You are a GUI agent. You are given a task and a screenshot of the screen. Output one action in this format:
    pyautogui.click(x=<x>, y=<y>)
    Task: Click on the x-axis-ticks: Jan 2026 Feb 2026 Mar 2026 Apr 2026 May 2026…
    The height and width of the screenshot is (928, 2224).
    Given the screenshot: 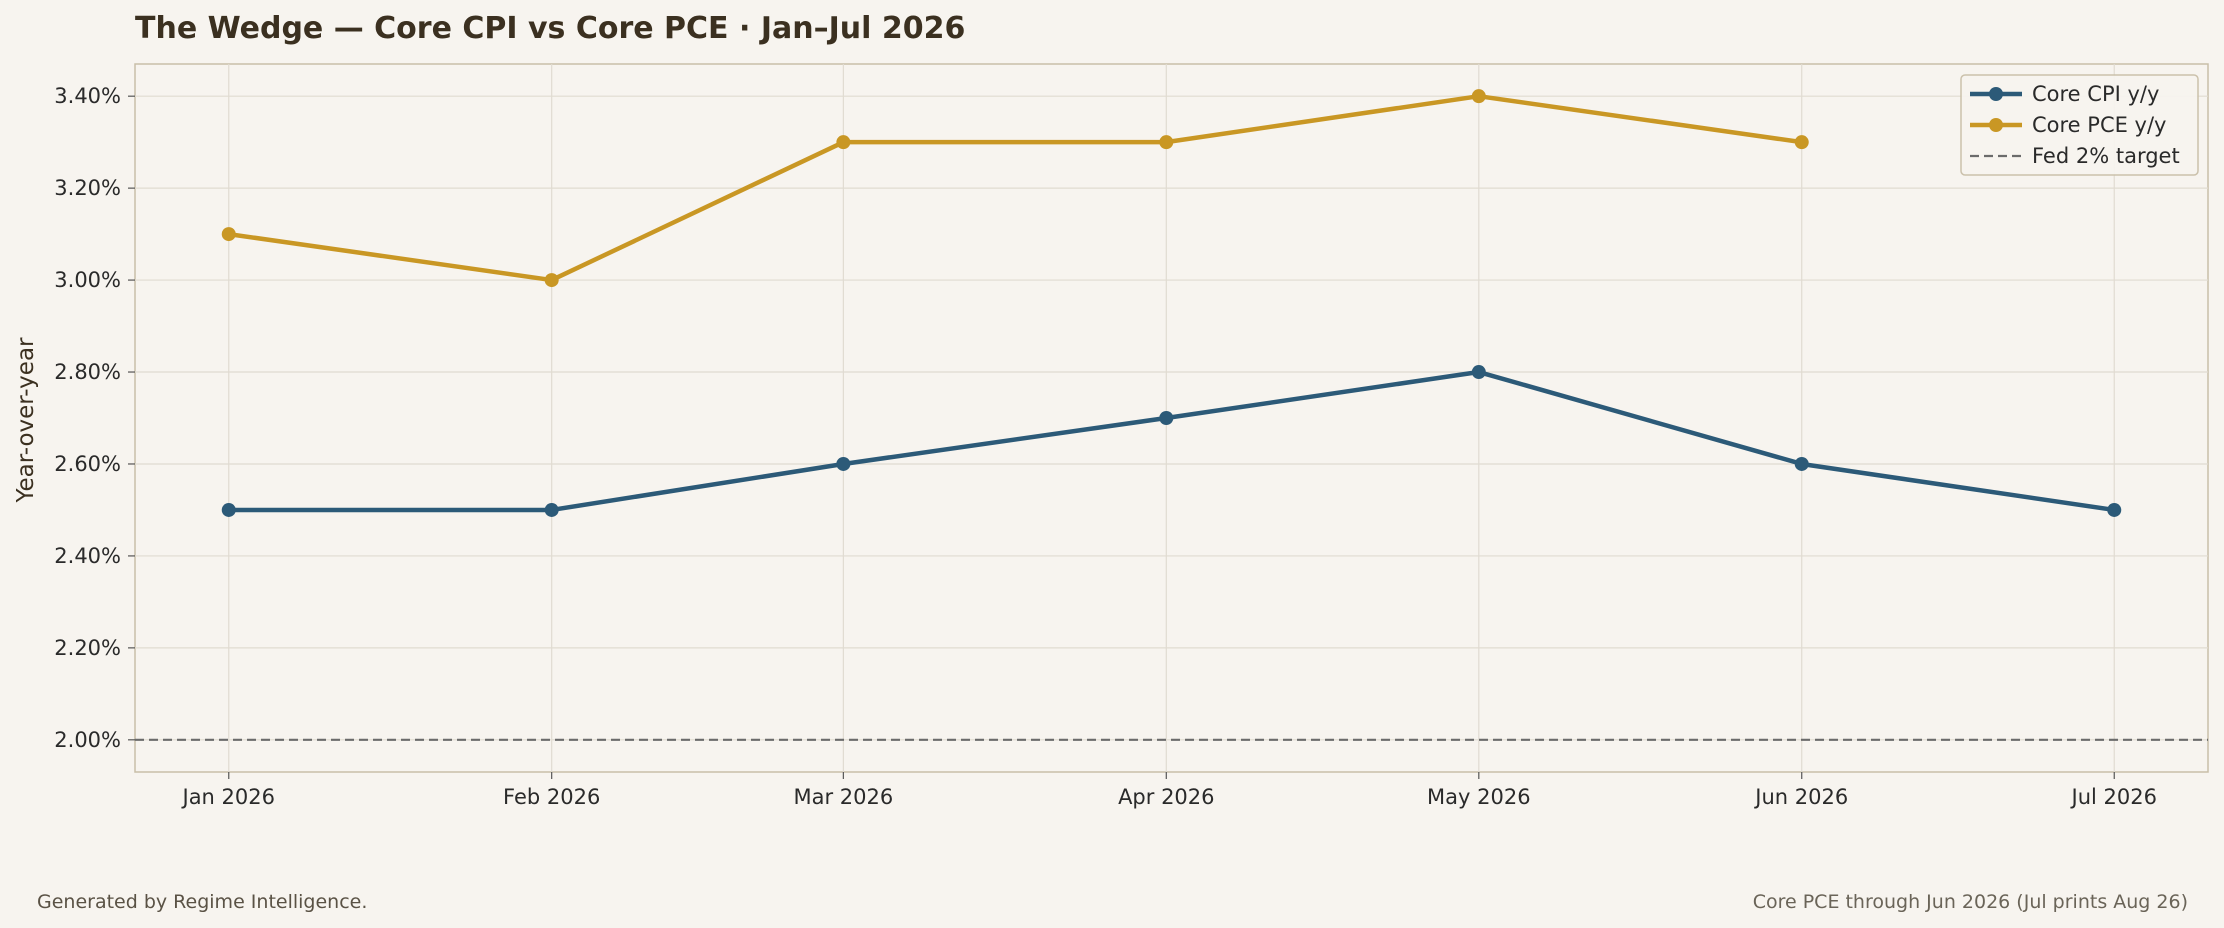 What is the action you would take?
    pyautogui.click(x=1169, y=790)
    